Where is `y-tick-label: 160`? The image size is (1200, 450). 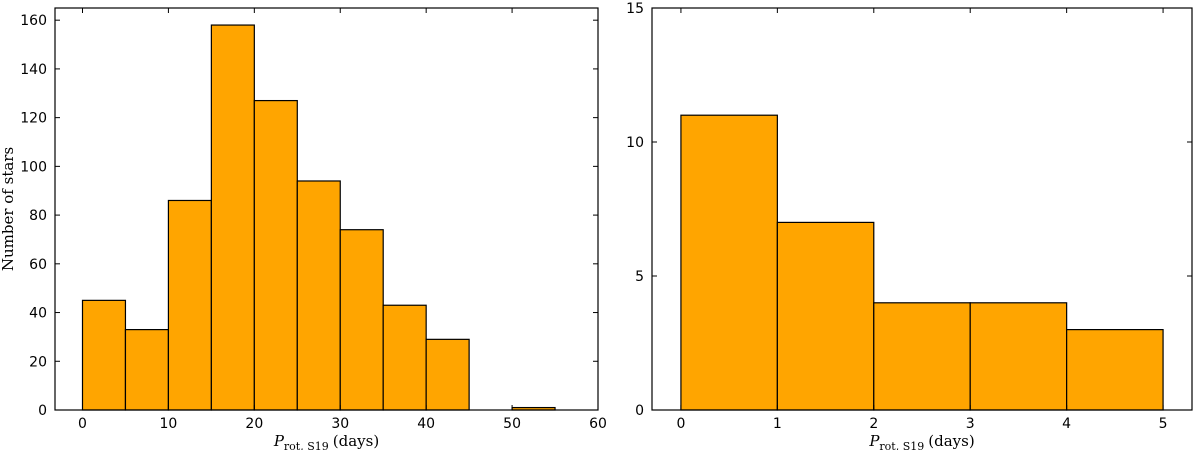
y-tick-label: 160 is located at coordinates (33, 21).